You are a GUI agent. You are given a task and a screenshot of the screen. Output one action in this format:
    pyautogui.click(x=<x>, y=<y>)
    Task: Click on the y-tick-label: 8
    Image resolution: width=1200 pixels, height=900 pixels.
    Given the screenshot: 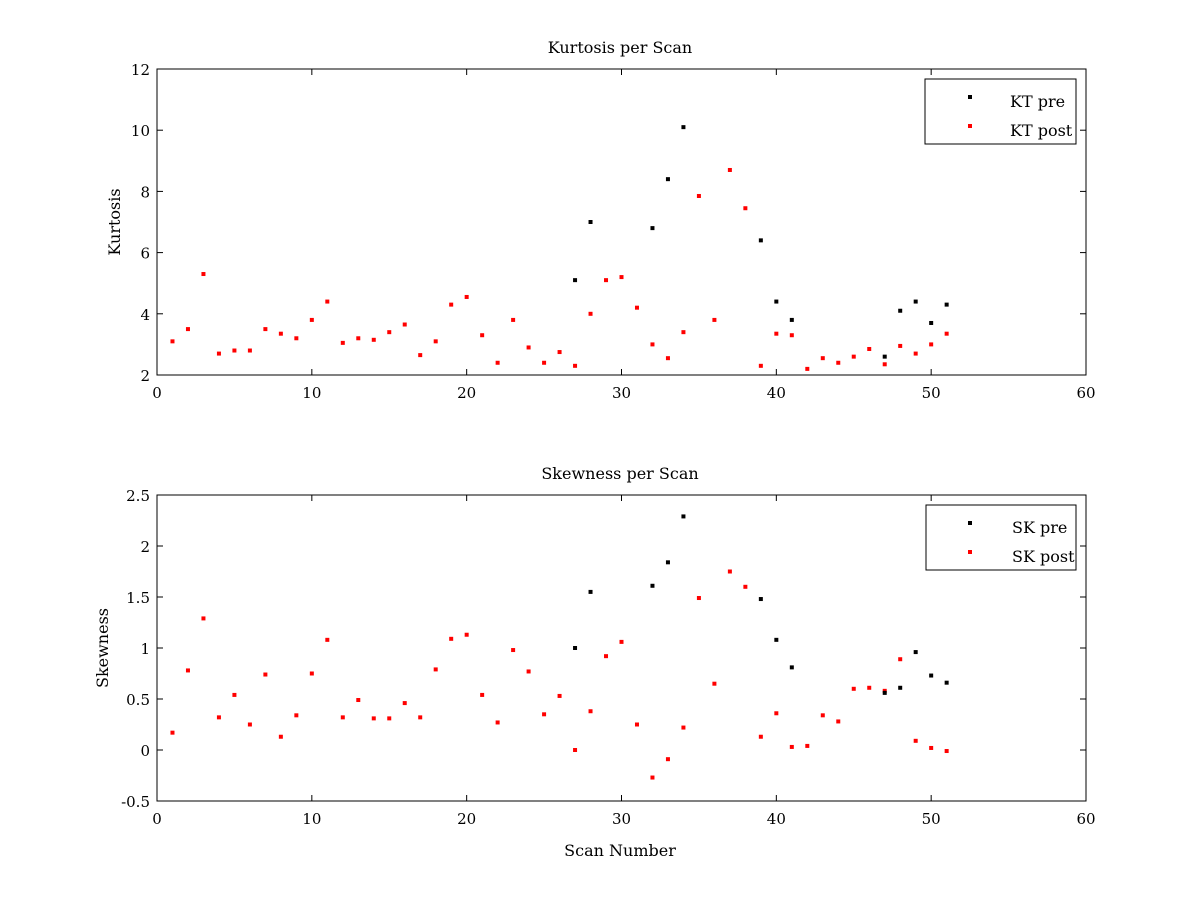 What is the action you would take?
    pyautogui.click(x=145, y=192)
    